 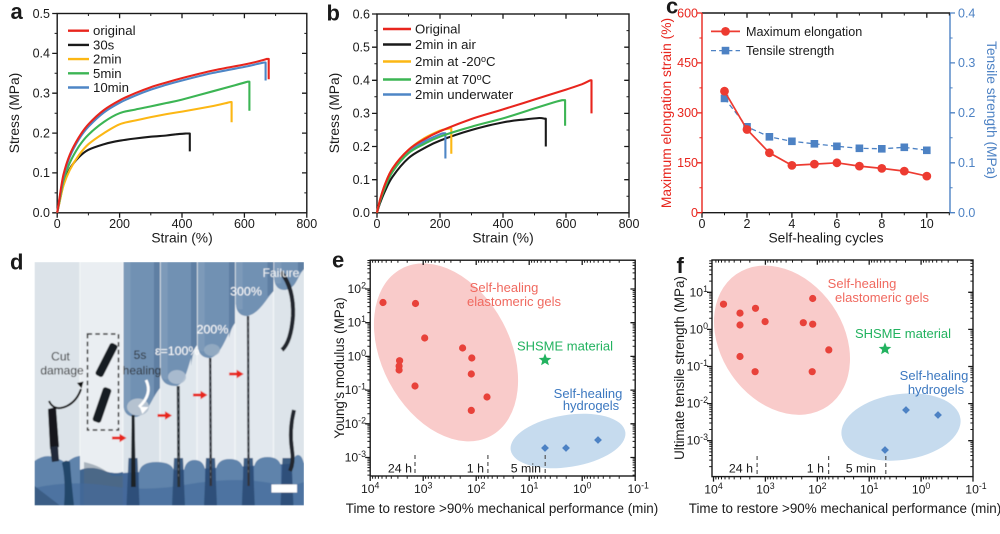 I want to click on svg-text: 300, so click(x=687, y=113).